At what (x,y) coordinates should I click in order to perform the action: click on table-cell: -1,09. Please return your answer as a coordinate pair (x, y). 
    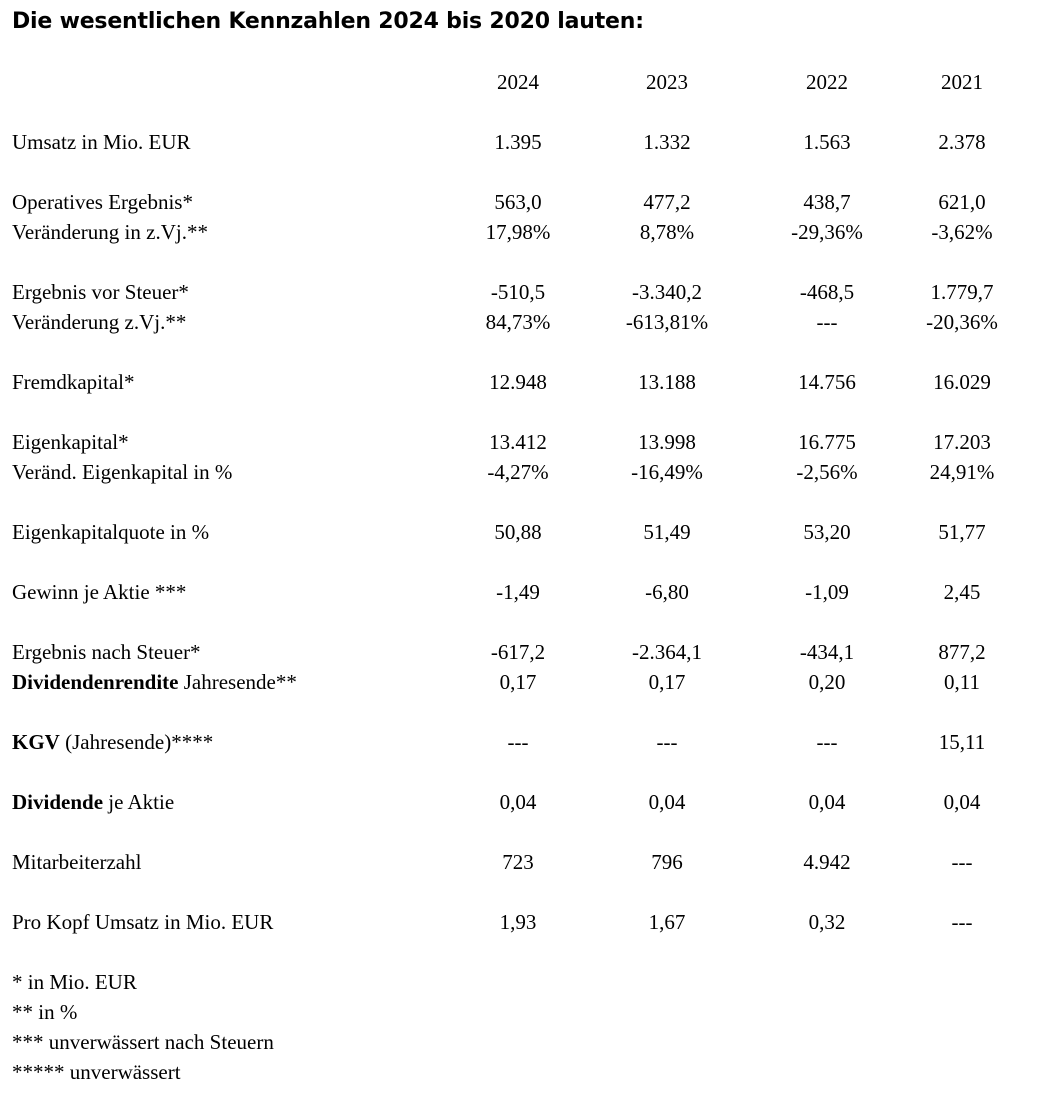
    Looking at the image, I should click on (827, 592).